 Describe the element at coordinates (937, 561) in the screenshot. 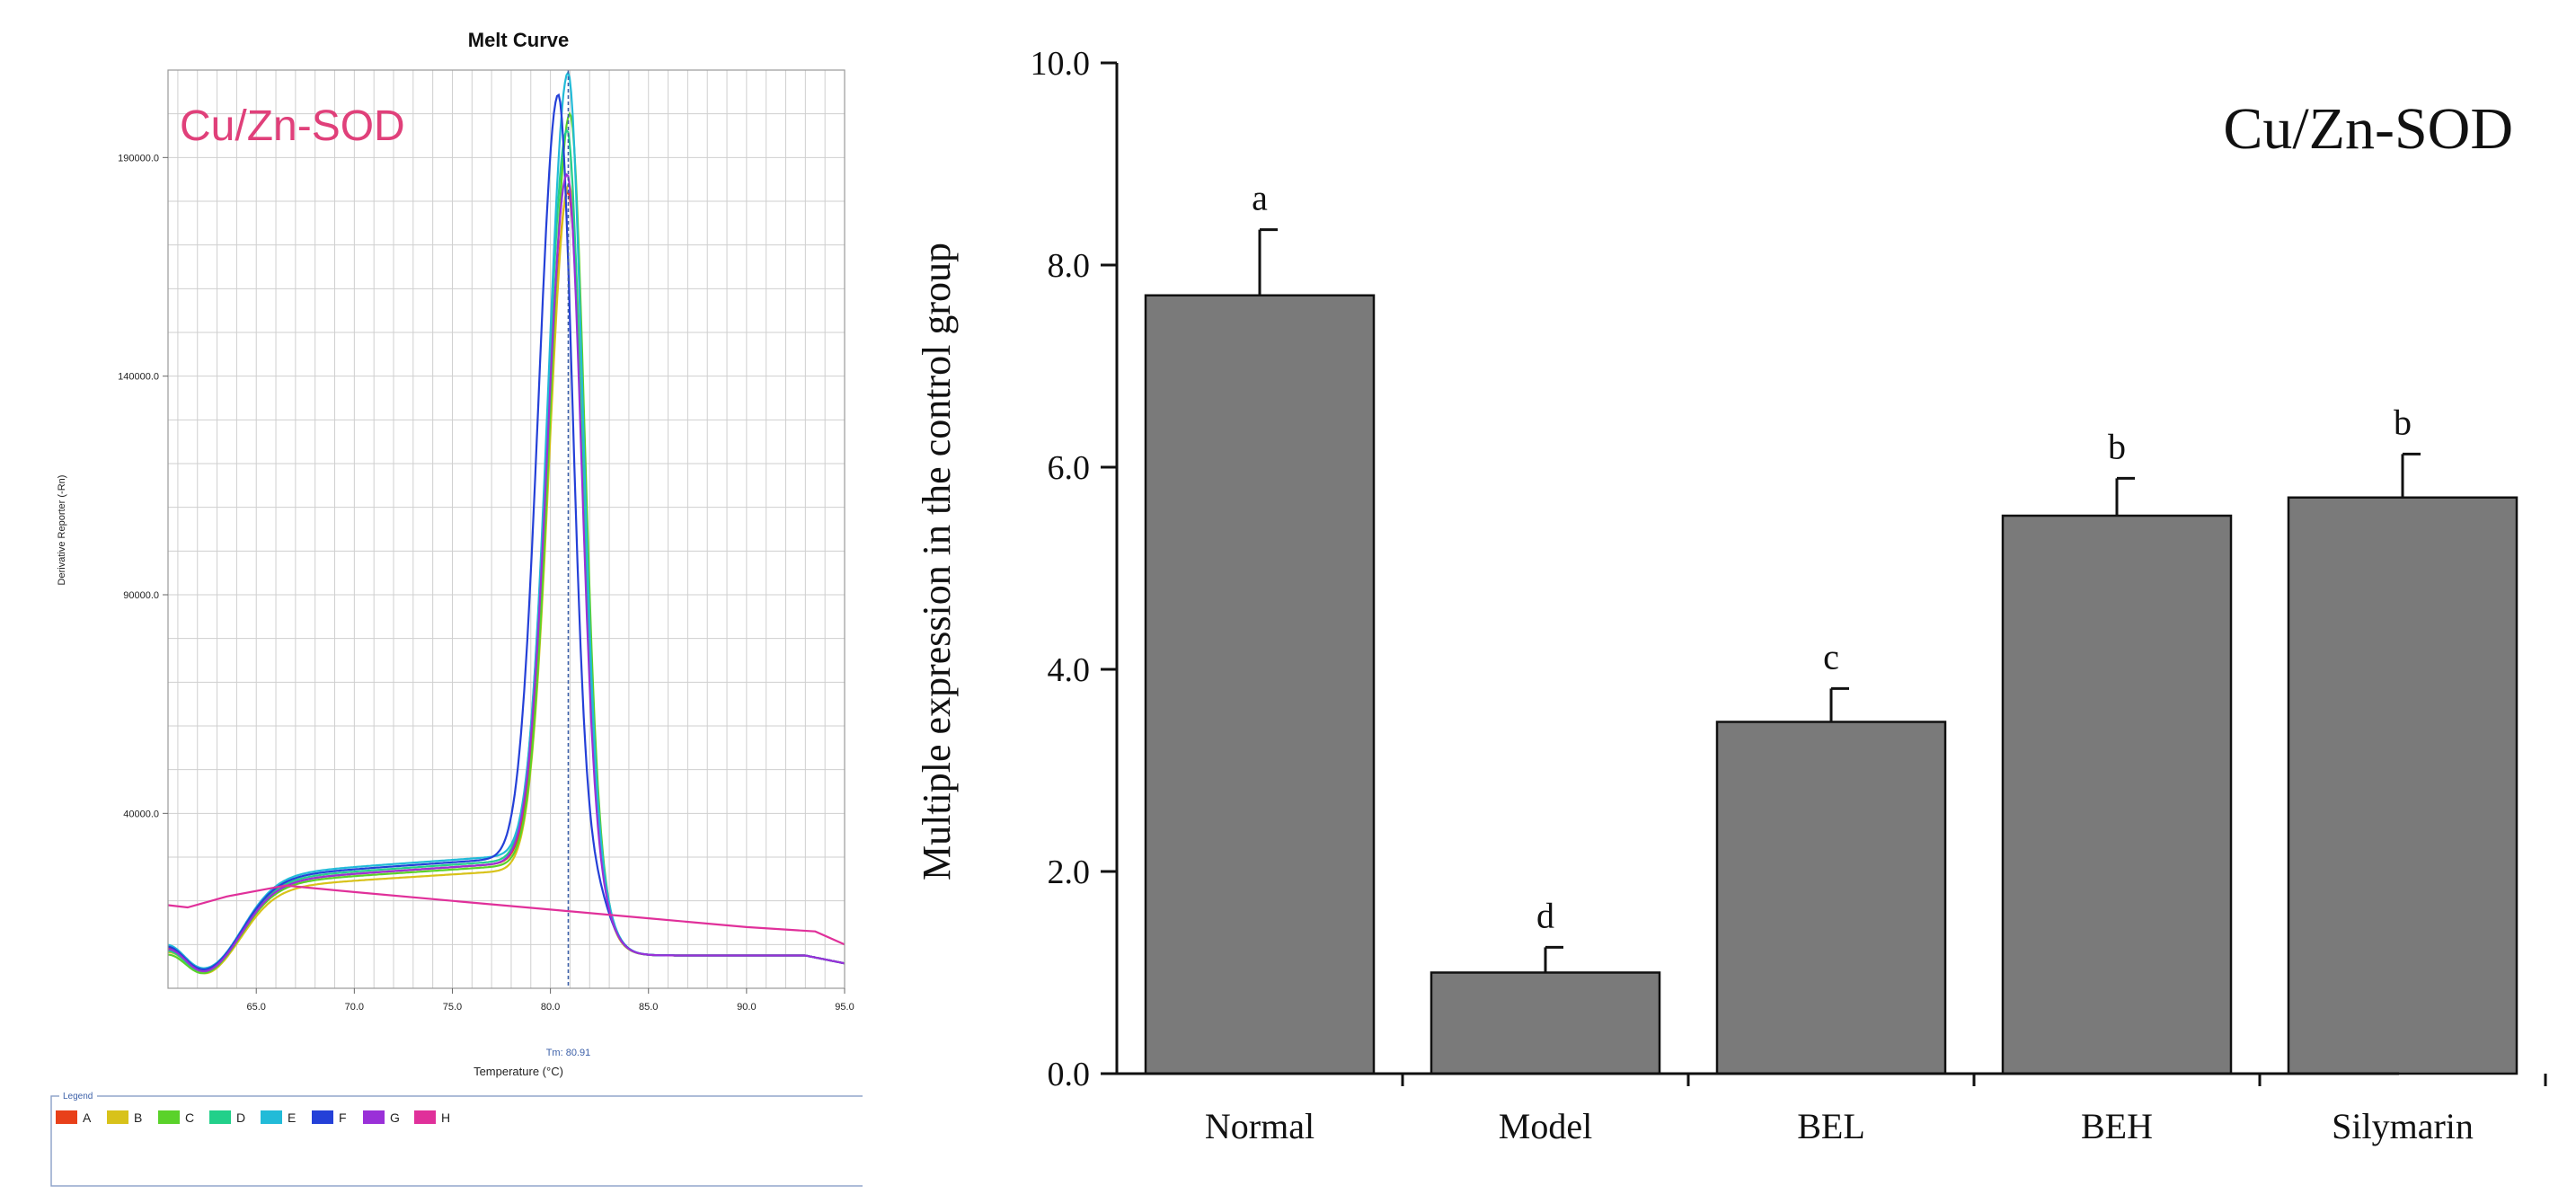

I see `bar-y-axis-label: Multiple expression in the control group` at that location.